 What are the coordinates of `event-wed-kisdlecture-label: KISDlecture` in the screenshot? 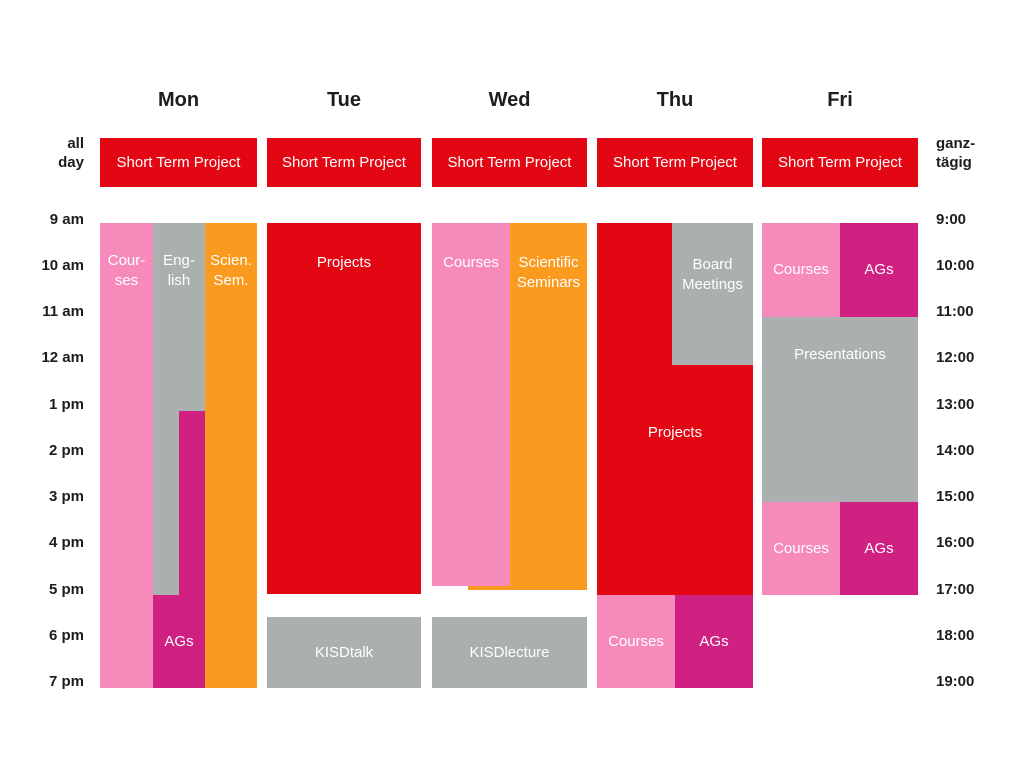 It's located at (509, 652).